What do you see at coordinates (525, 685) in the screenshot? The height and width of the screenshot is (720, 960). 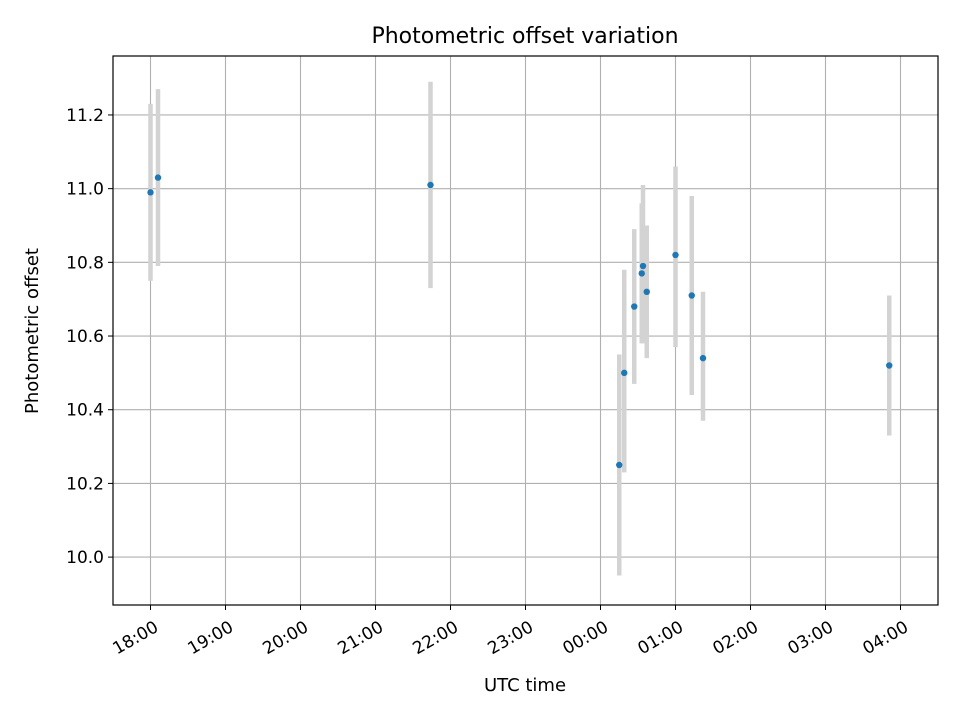 I see `x-axis-label: UTC time` at bounding box center [525, 685].